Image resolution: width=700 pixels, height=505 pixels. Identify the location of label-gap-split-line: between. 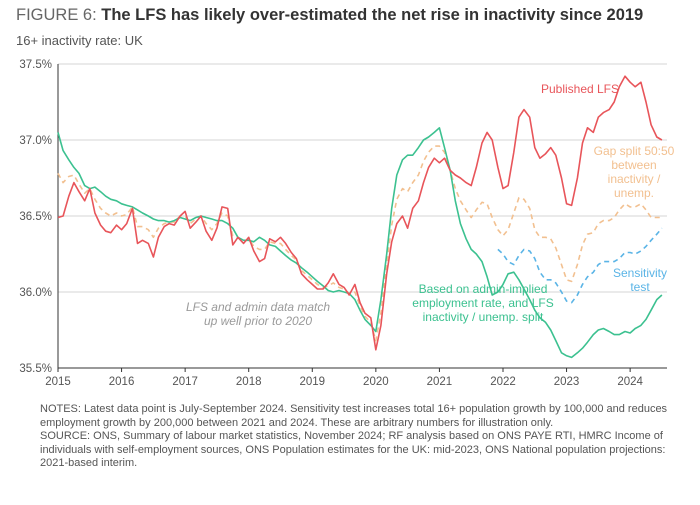
(633, 165).